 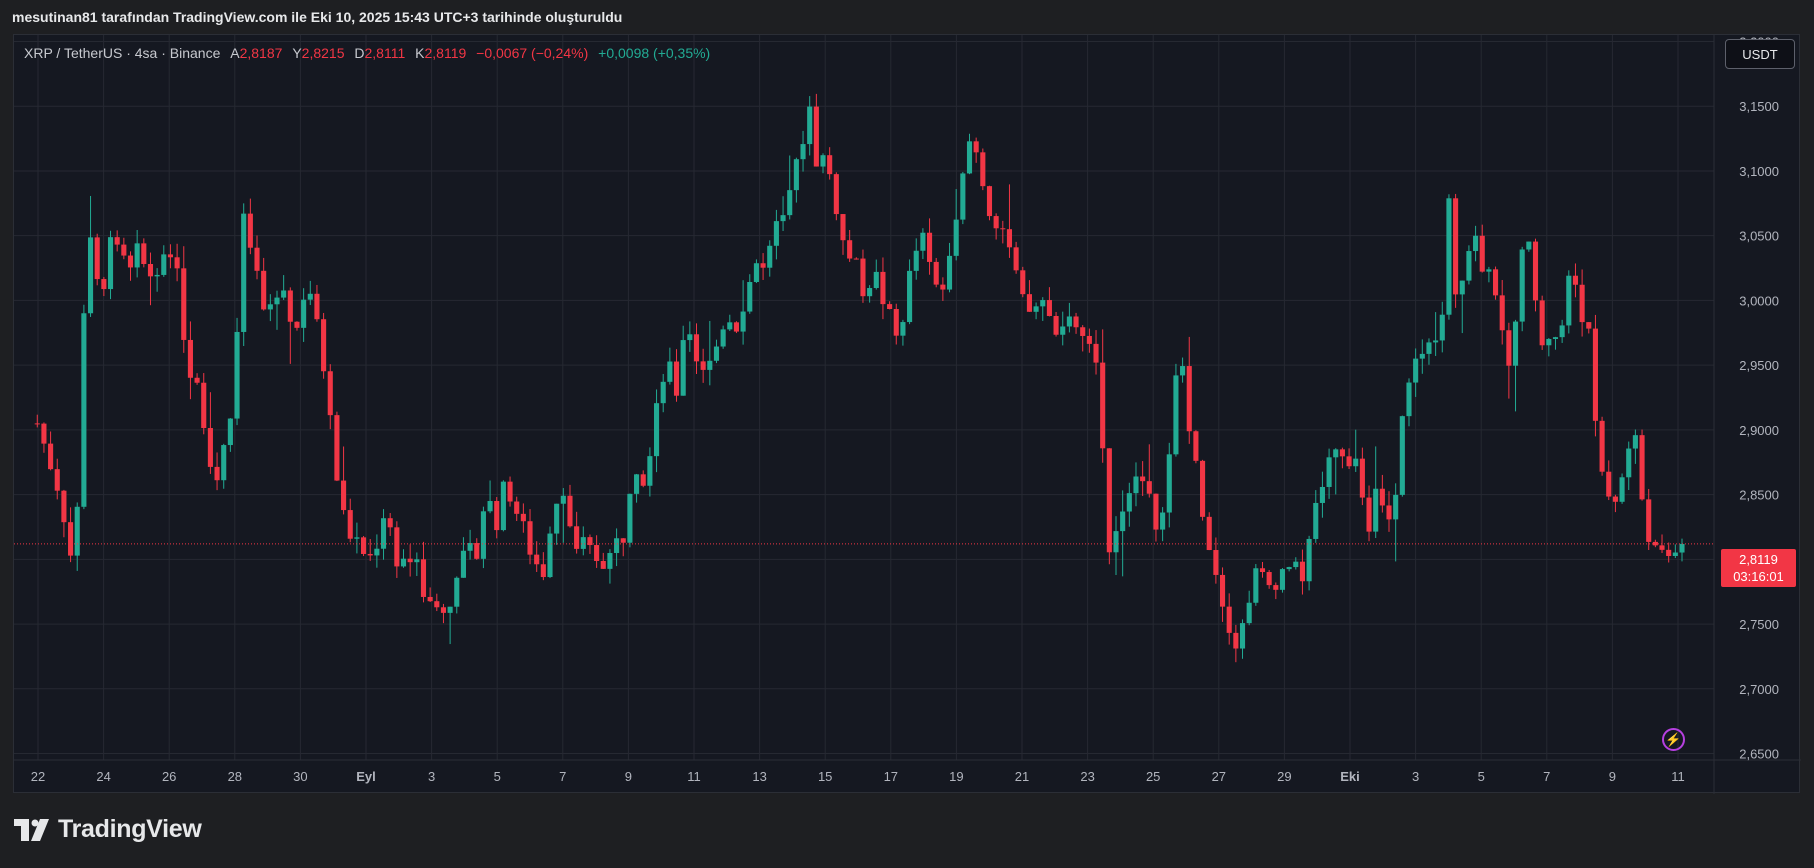 What do you see at coordinates (169, 776) in the screenshot?
I see `x-tick-label: 26` at bounding box center [169, 776].